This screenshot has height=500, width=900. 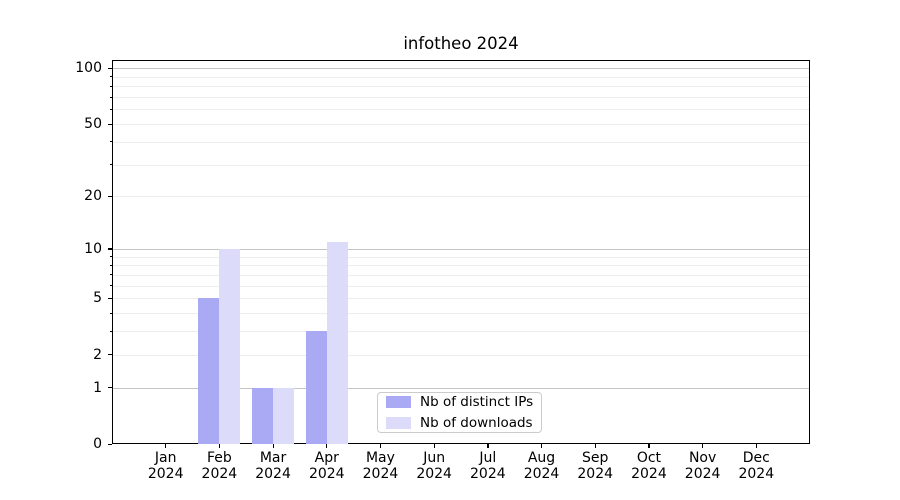 I want to click on x-tick-label: Mar 2024, so click(x=273, y=466).